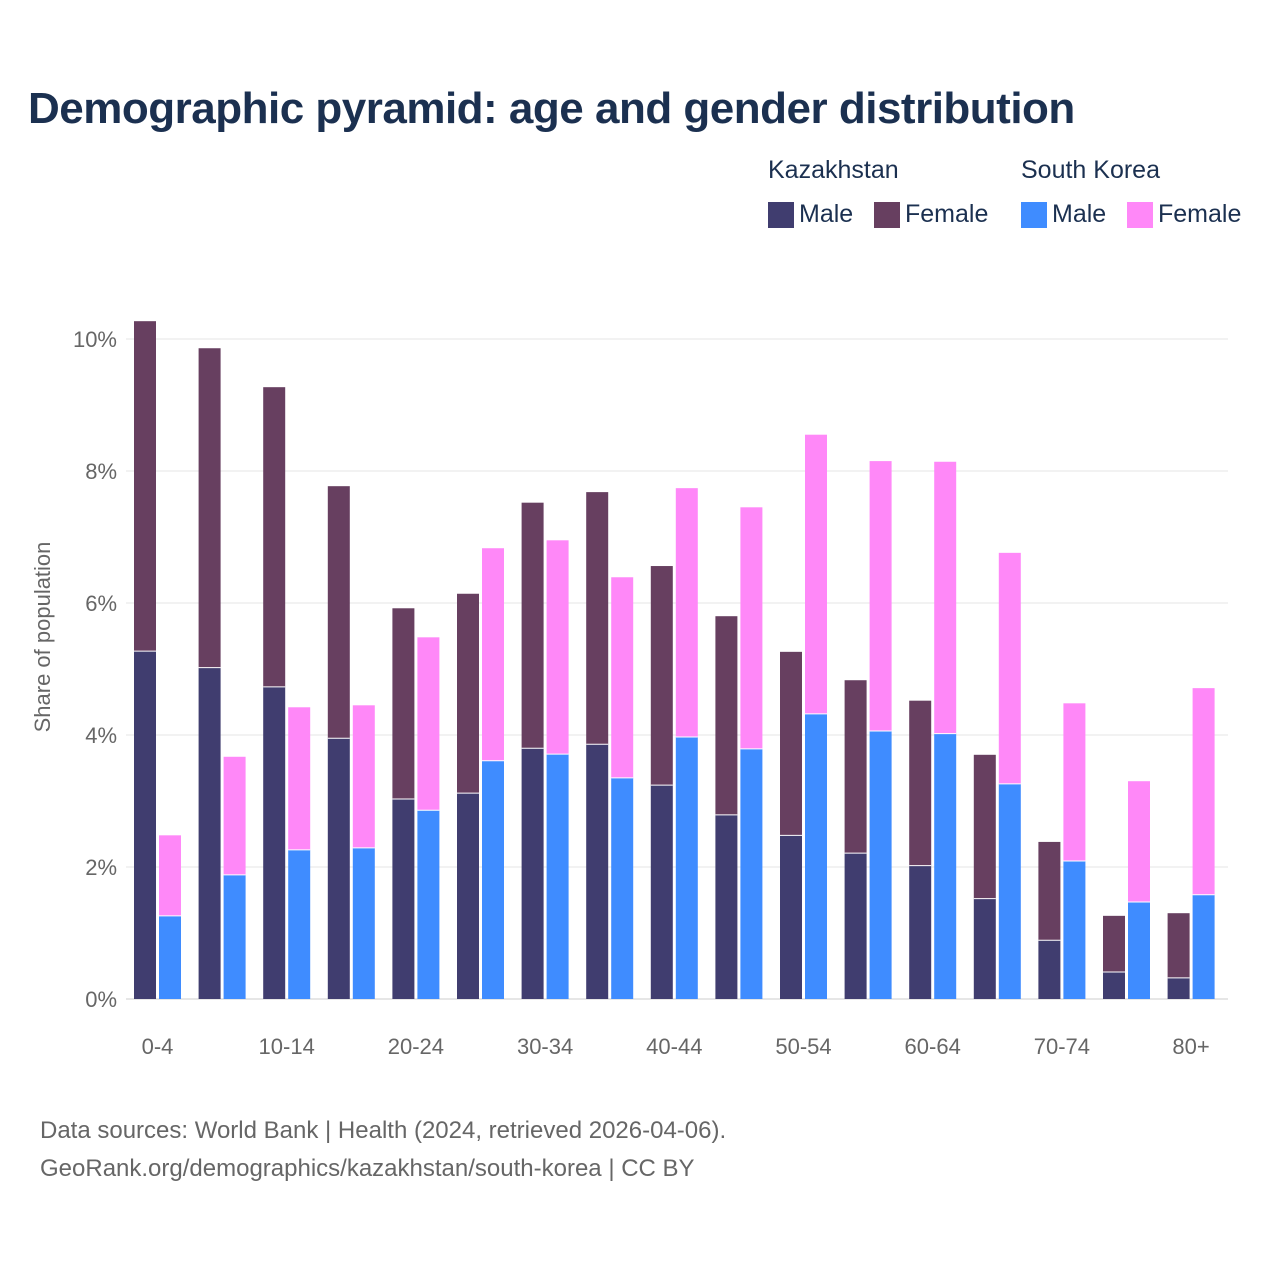  I want to click on legend-item-kazakhstan-male: Male, so click(810, 214).